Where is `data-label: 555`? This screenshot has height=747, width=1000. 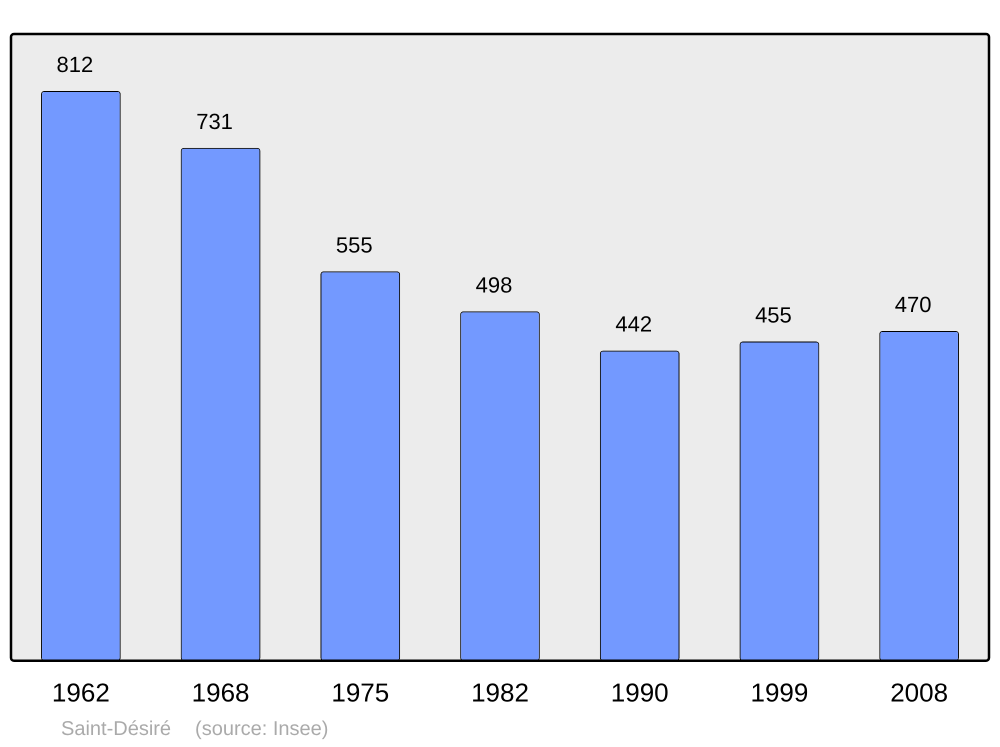 data-label: 555 is located at coordinates (354, 245).